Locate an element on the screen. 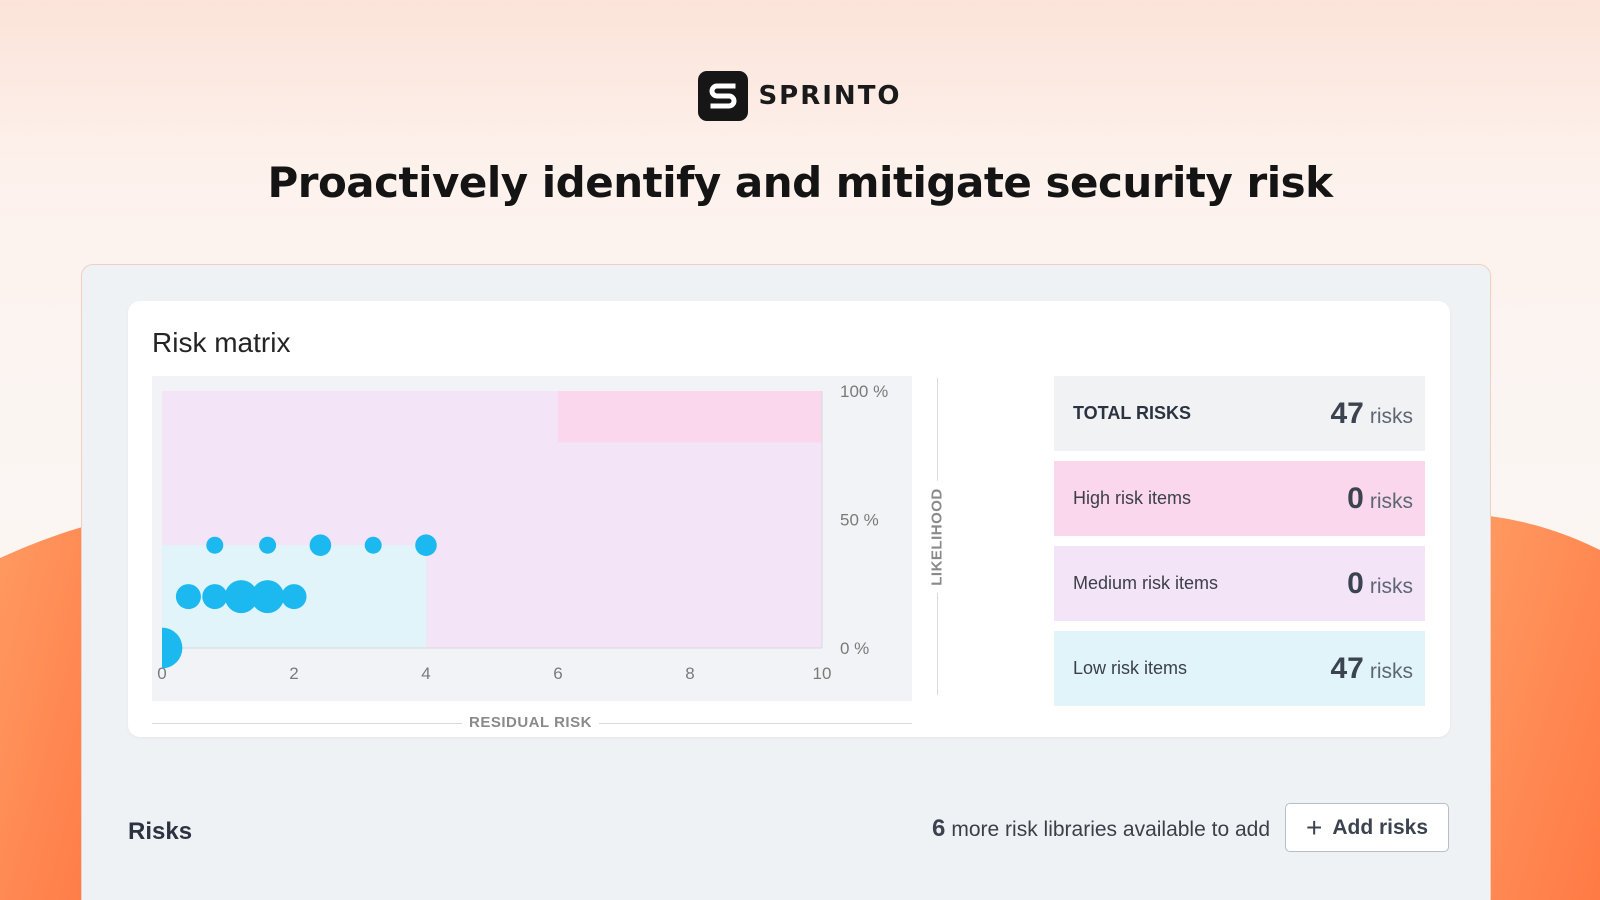 The image size is (1600, 900). plus-icon: + is located at coordinates (1314, 827).